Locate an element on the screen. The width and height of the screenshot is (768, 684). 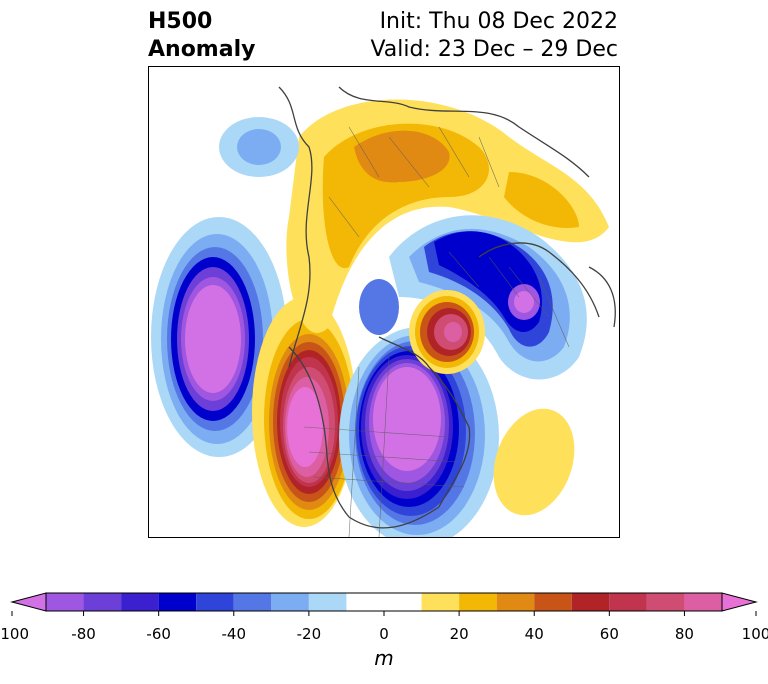
greenland-ridge is located at coordinates (447, 332).